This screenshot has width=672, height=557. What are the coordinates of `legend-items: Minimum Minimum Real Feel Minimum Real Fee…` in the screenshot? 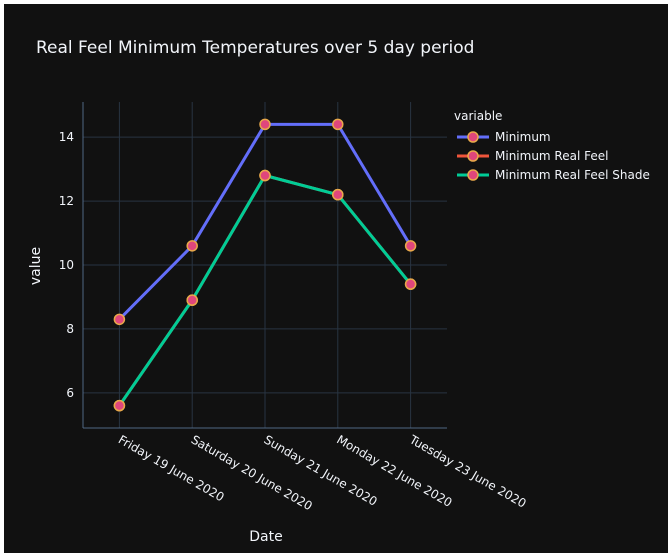 It's located at (553, 156).